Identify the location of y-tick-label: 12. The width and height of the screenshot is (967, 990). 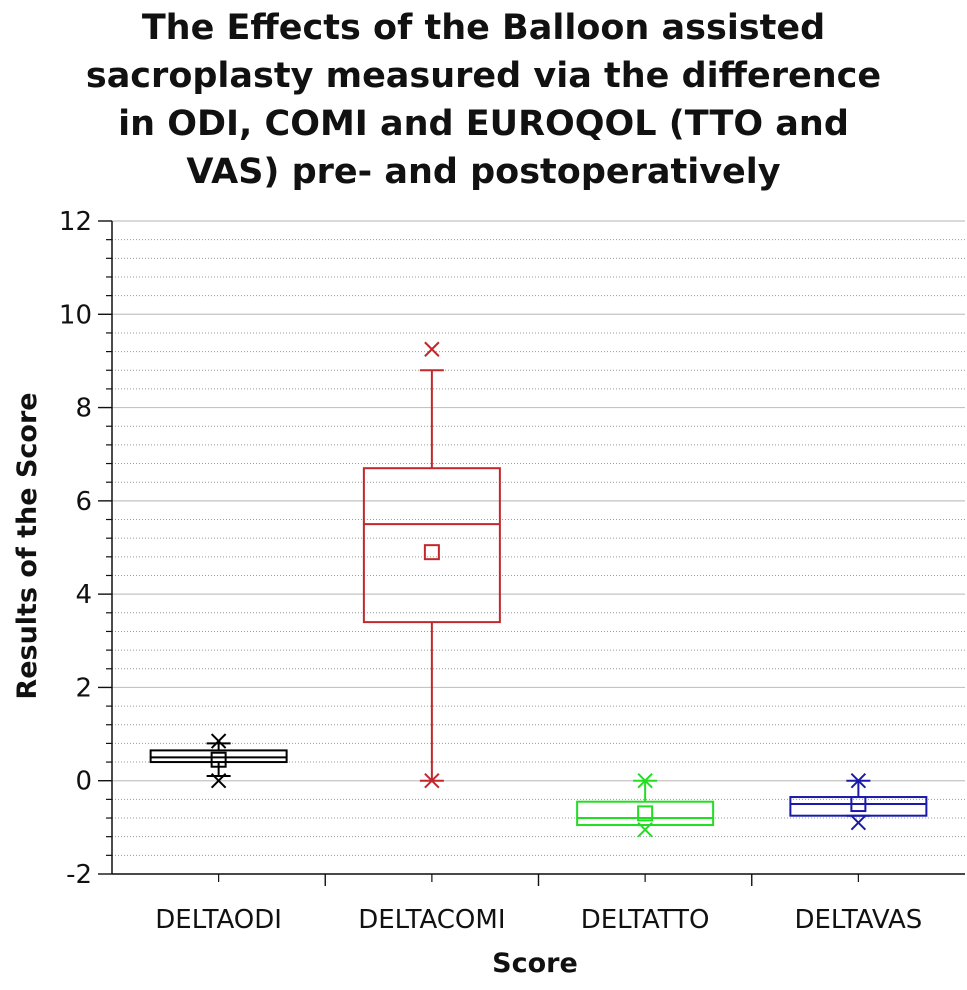
(75, 222).